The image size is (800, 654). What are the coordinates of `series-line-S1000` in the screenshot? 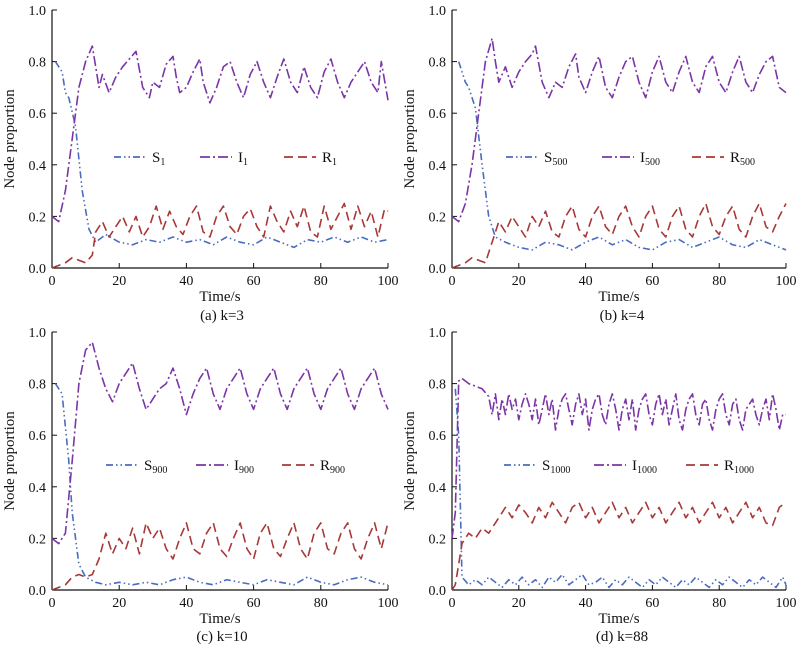 It's located at (620, 488).